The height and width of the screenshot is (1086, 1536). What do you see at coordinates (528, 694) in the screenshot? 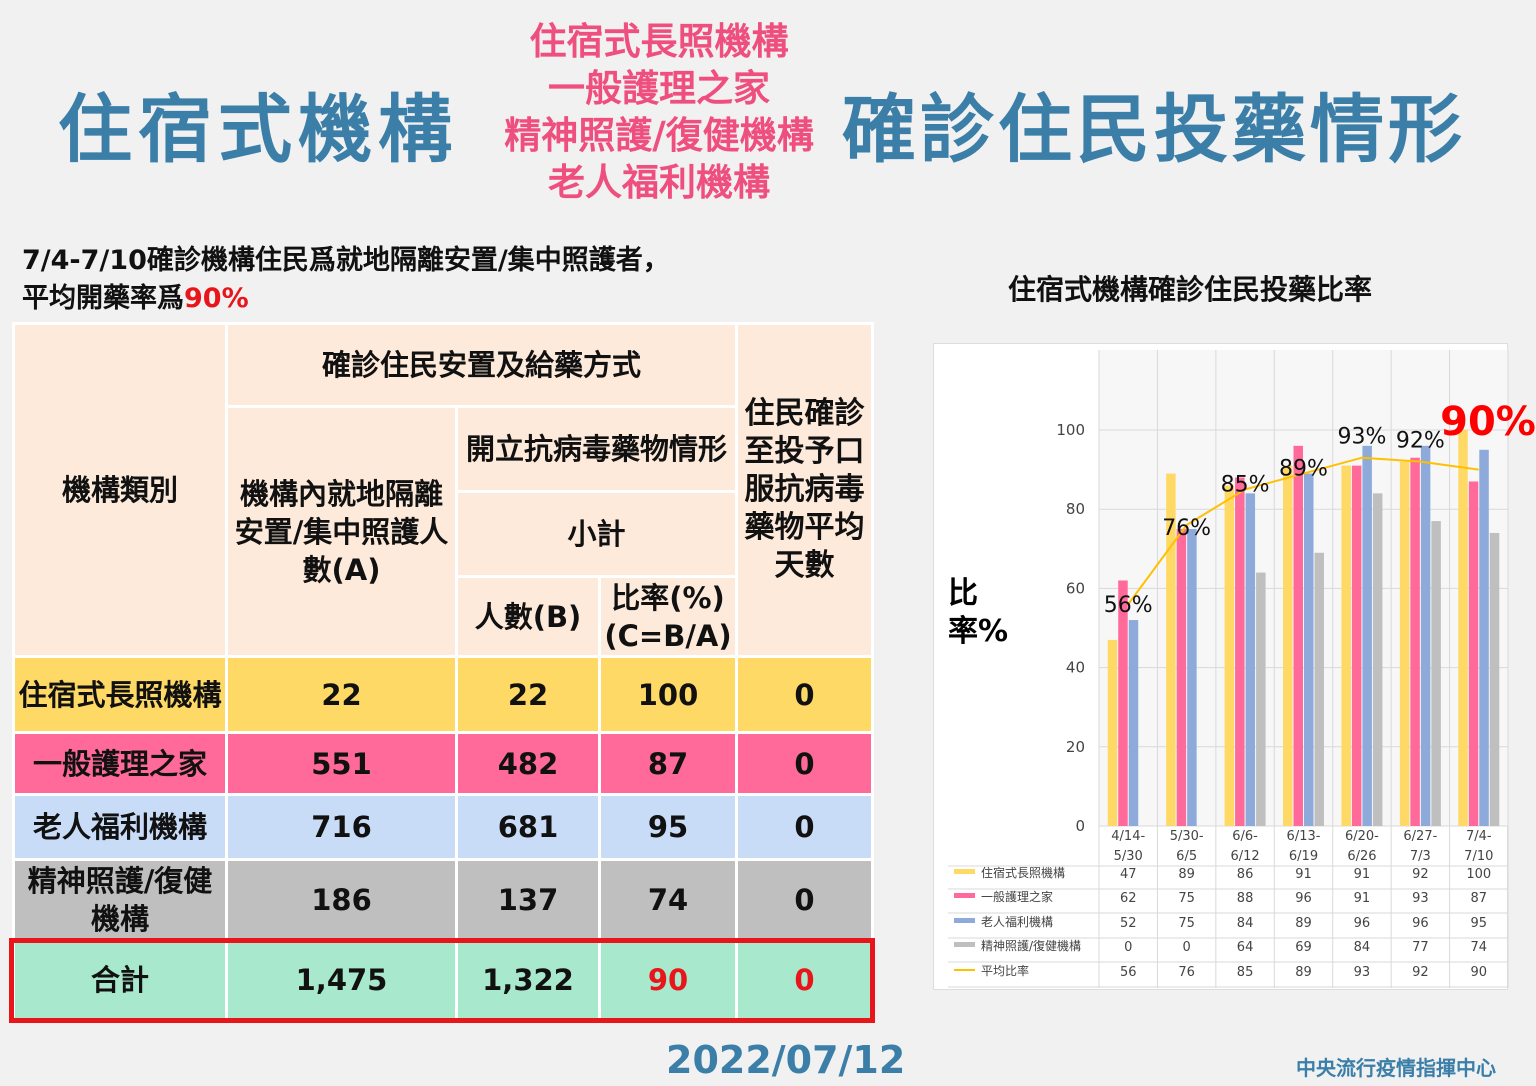
I see `cell-b: 22` at bounding box center [528, 694].